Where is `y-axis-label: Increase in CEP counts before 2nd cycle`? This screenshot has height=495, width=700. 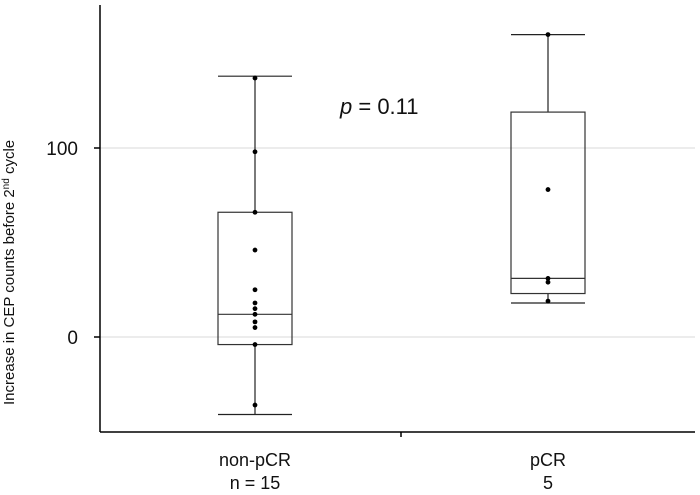
y-axis-label: Increase in CEP counts before 2nd cycle is located at coordinates (10, 272).